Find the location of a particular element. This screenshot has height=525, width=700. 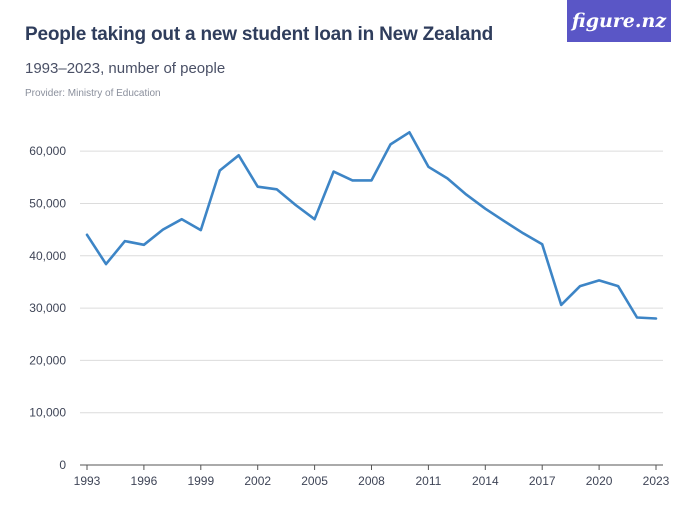

y-tick-label: 30,000 is located at coordinates (47, 308).